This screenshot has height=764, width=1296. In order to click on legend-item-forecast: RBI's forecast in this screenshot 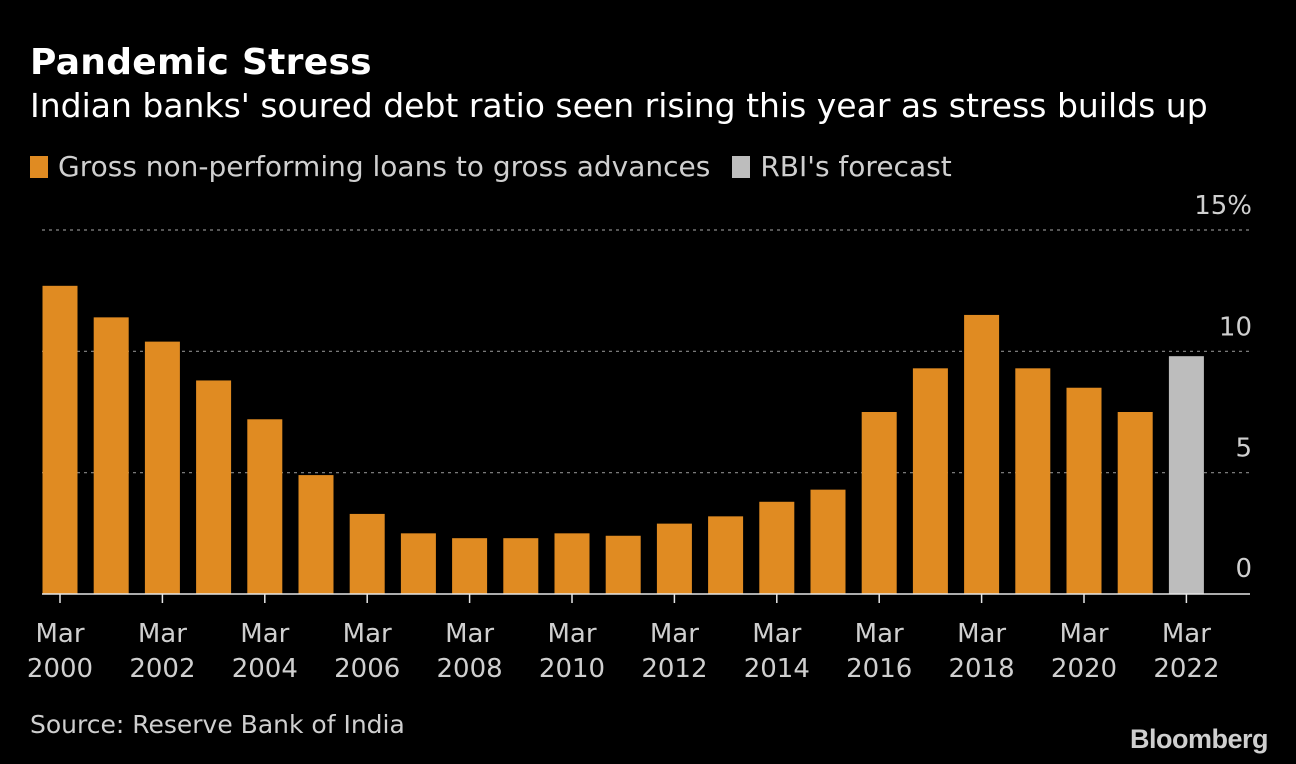, I will do `click(842, 166)`.